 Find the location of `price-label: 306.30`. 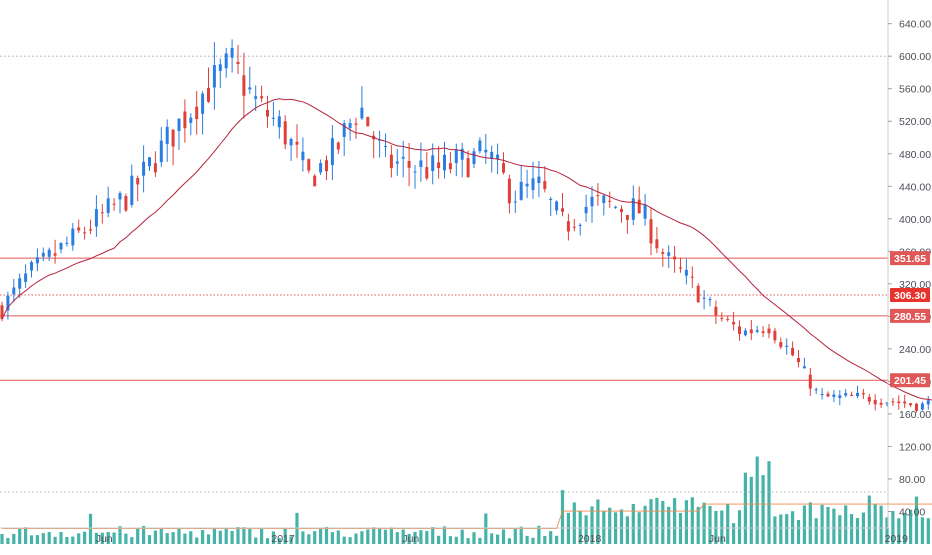

price-label: 306.30 is located at coordinates (910, 296).